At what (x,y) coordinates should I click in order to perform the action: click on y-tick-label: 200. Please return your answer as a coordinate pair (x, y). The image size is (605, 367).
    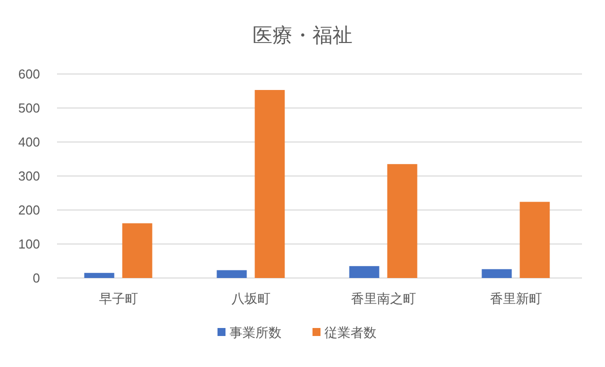
    Looking at the image, I should click on (29, 210).